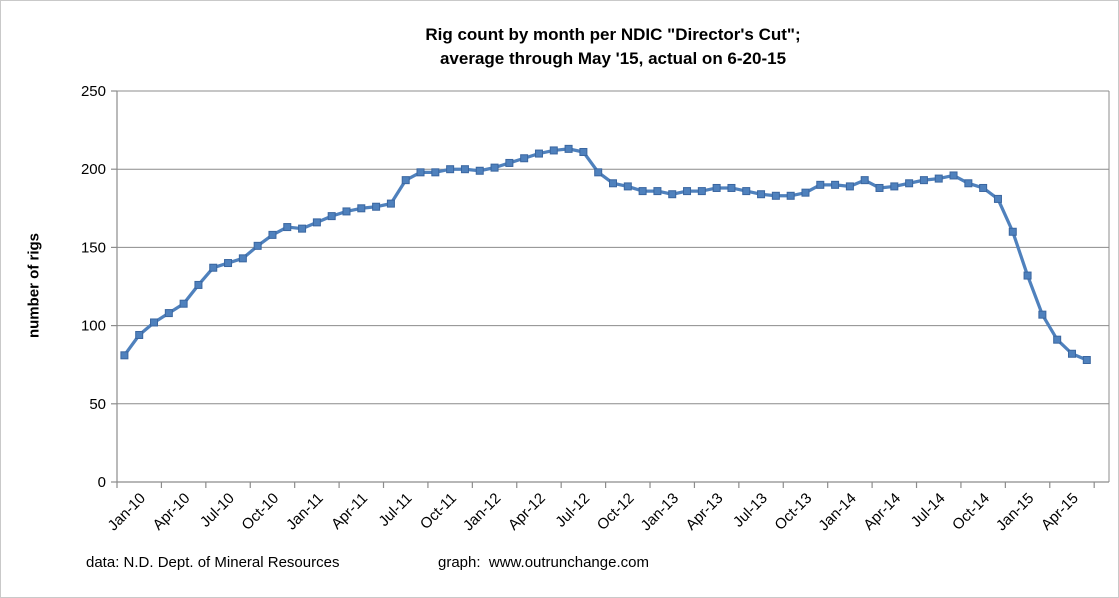  I want to click on x-tick-label: Jan-10, so click(127, 512).